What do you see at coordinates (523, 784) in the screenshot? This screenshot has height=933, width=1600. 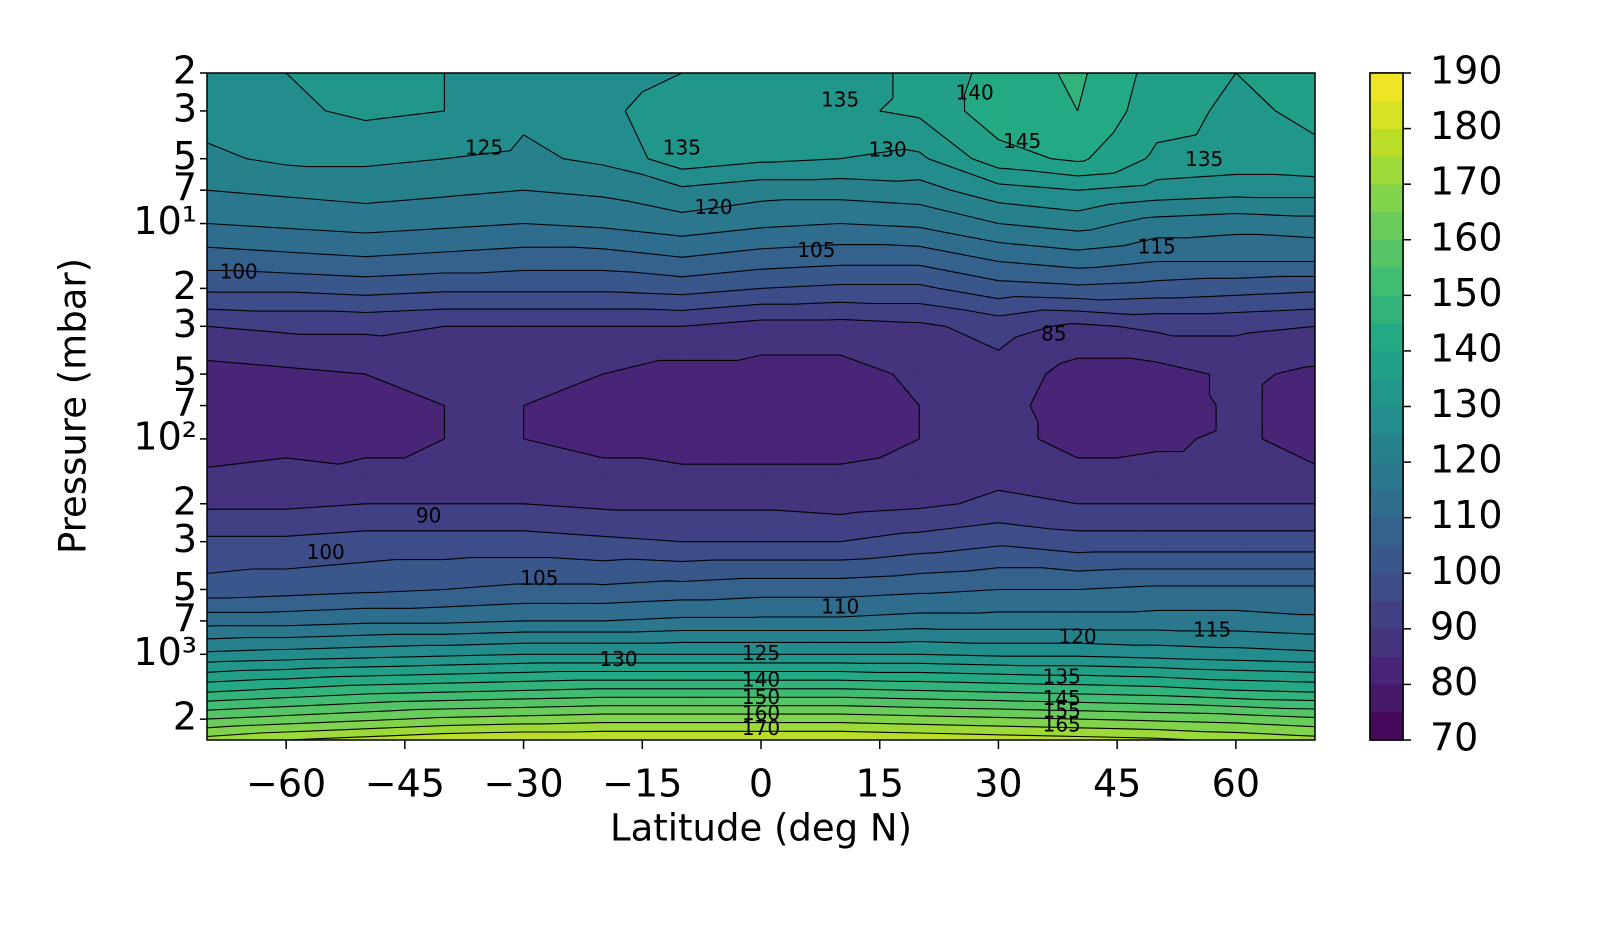 I see `x-tick-label: −30` at bounding box center [523, 784].